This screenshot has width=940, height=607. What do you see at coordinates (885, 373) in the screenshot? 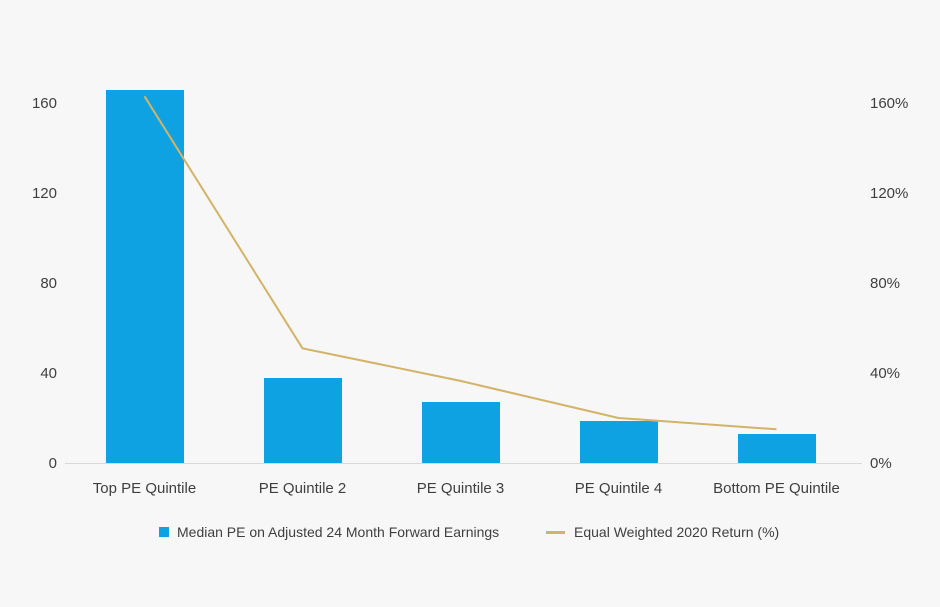
I see `y-axis-right-tick-40%: 40%` at bounding box center [885, 373].